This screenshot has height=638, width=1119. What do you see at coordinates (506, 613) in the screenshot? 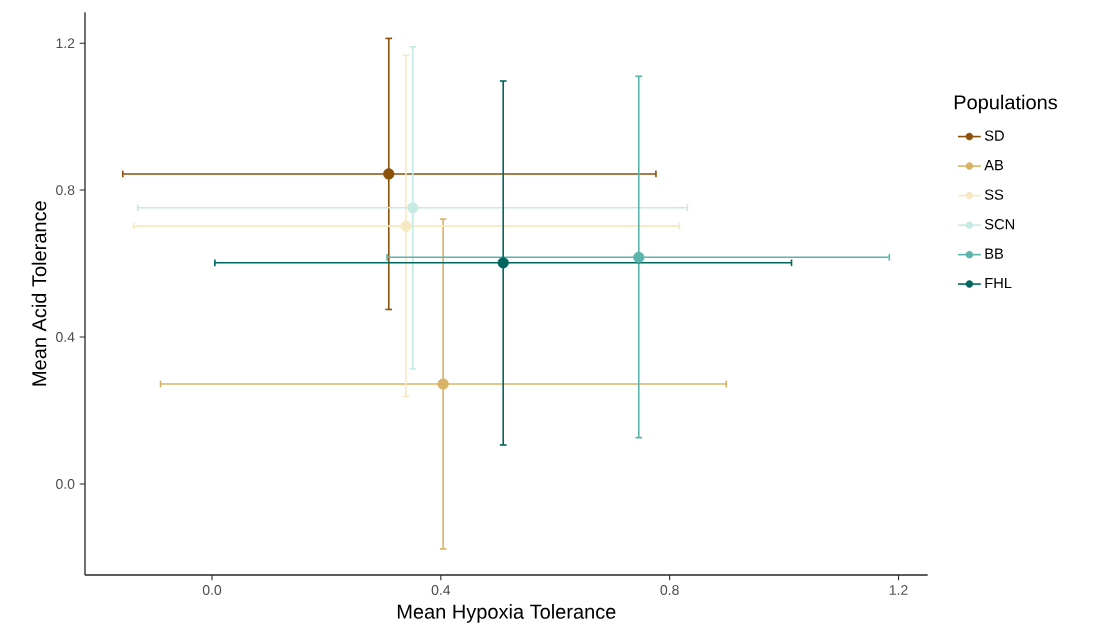
I see `x-axis-title: Mean Hypoxia Tolerance` at bounding box center [506, 613].